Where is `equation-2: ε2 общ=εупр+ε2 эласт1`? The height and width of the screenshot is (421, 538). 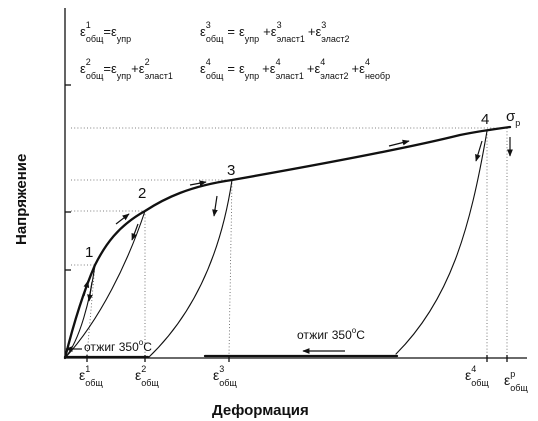 equation-2: ε2 общ=εупр+ε2 эласт1 is located at coordinates (126, 69).